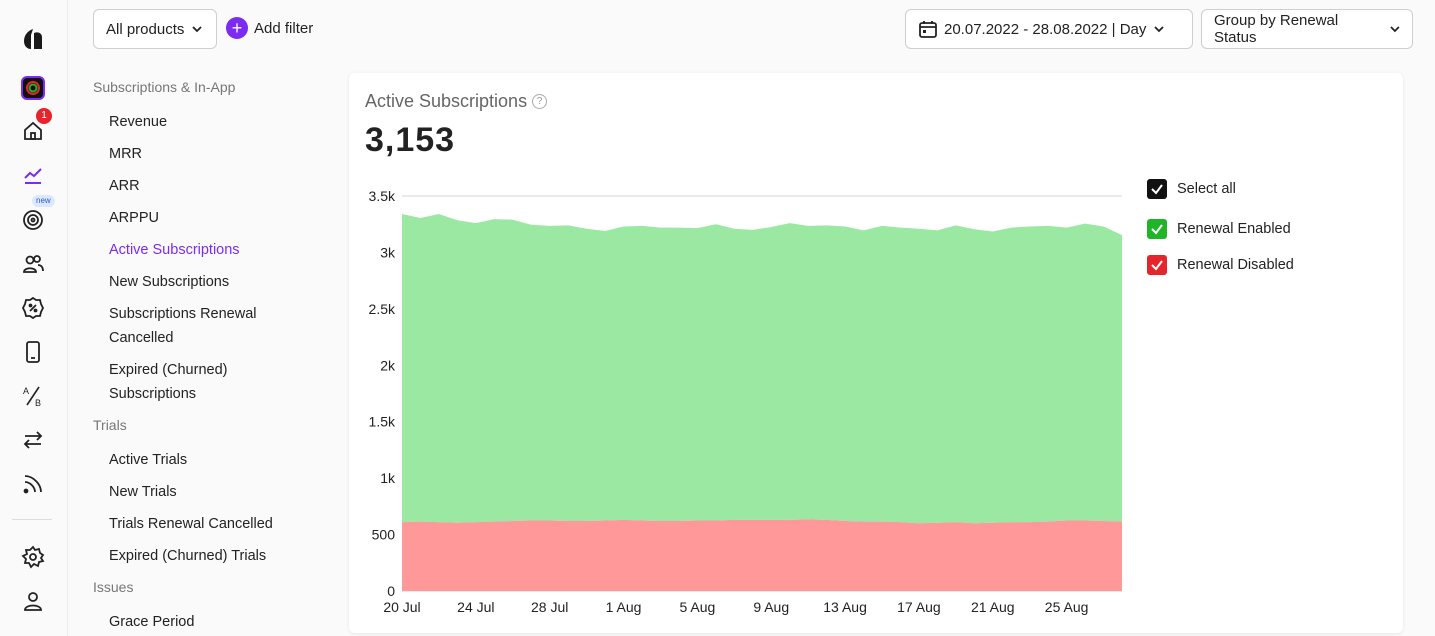  I want to click on y-tick-label: 3k, so click(388, 252).